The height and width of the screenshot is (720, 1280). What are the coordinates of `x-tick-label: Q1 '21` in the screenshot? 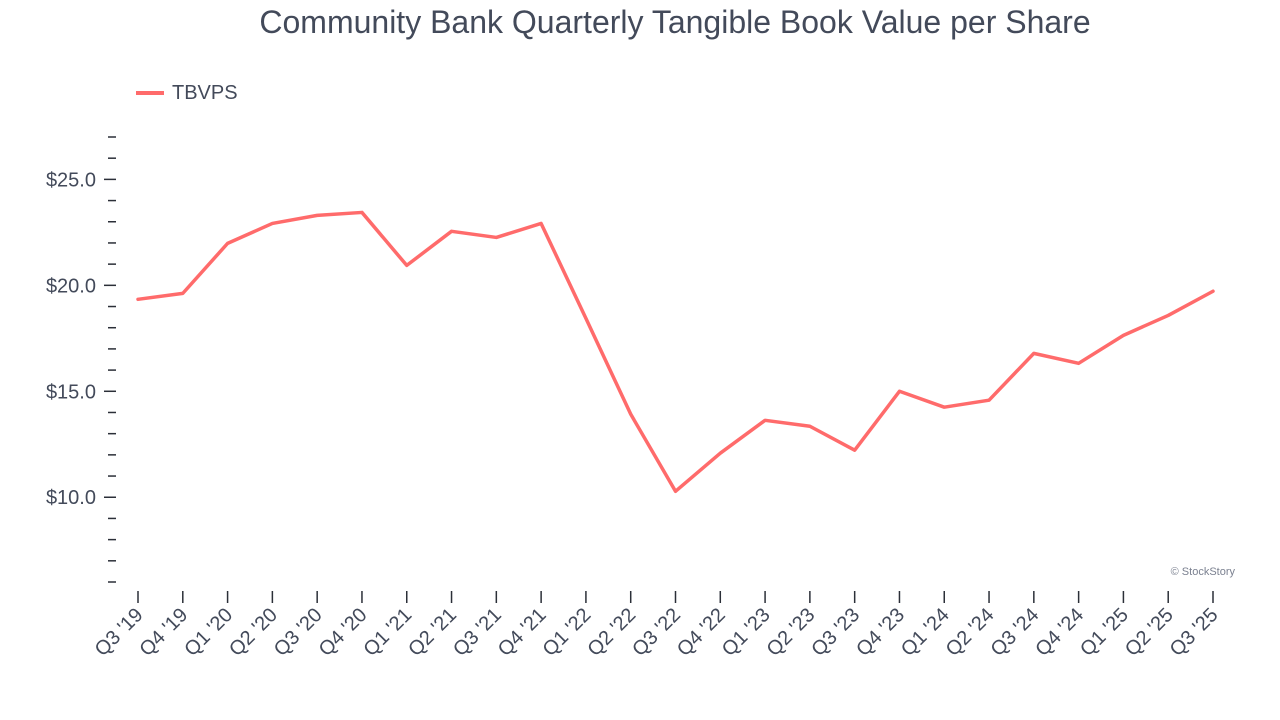 It's located at (387, 632).